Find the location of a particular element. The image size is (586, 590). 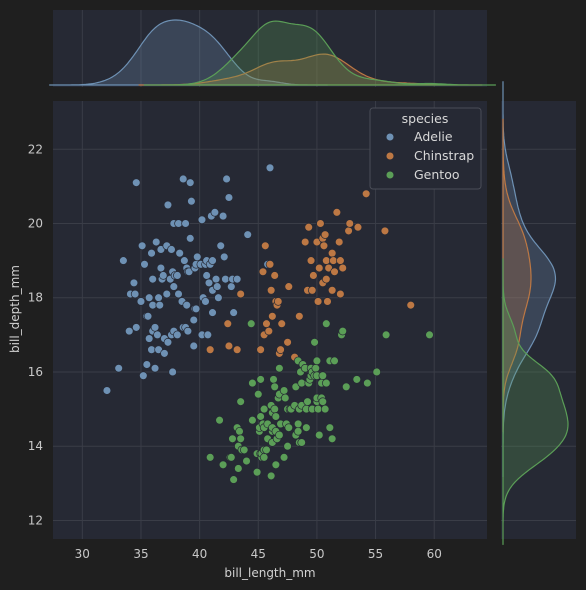

y-tick-label: 16 is located at coordinates (35, 372).